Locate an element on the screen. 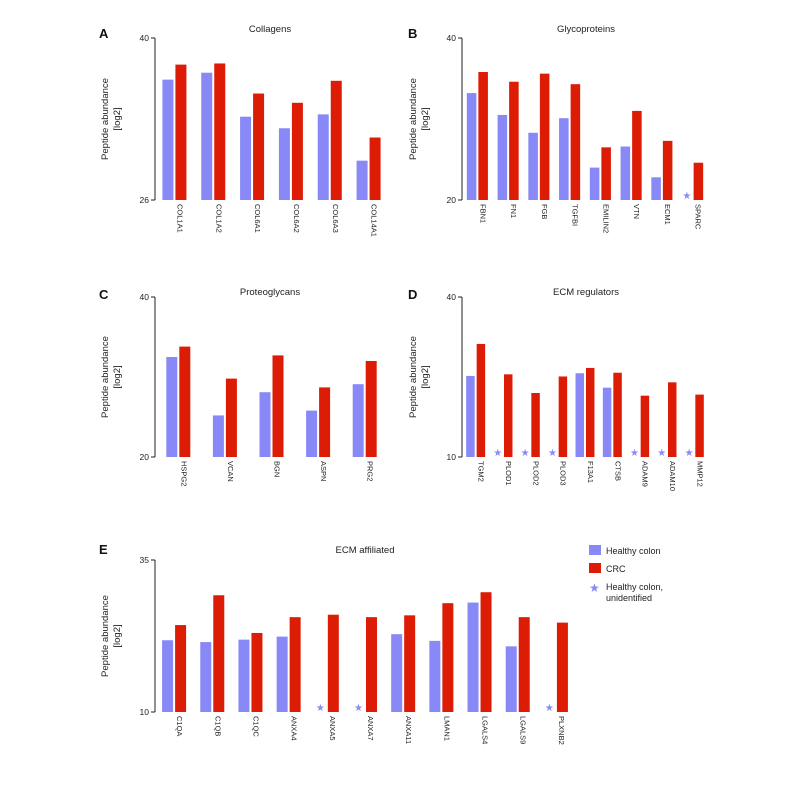  category-label: PLXNB2 is located at coordinates (561, 730).